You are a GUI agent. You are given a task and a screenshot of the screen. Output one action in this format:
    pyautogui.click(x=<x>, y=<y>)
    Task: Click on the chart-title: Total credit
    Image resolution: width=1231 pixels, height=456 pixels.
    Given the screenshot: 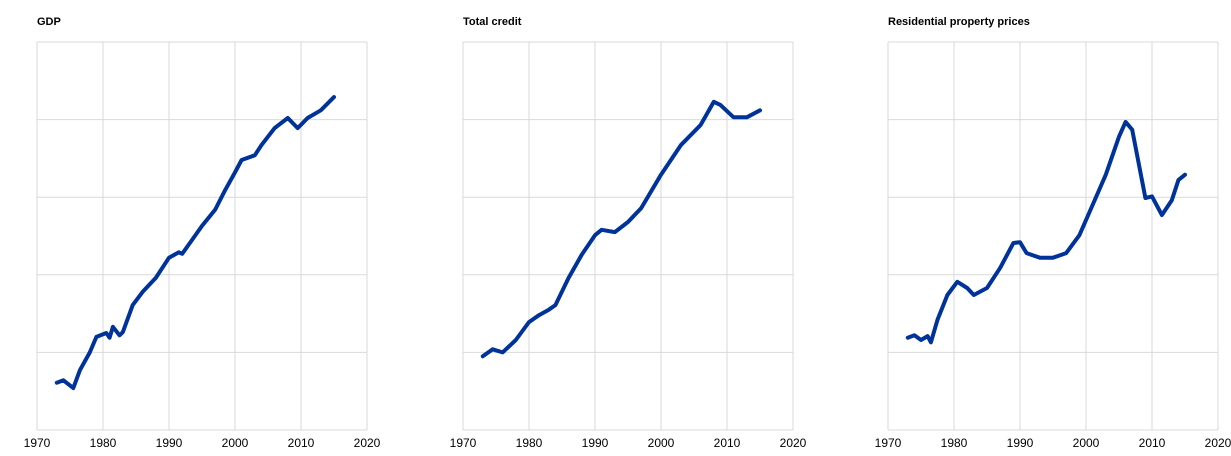 What is the action you would take?
    pyautogui.click(x=492, y=22)
    